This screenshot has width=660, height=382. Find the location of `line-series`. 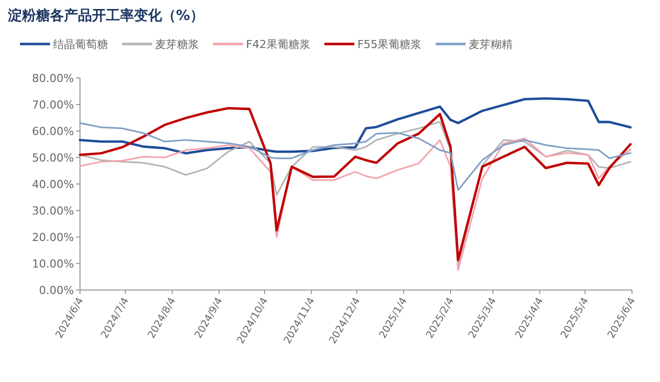

line-series is located at coordinates (355, 125).